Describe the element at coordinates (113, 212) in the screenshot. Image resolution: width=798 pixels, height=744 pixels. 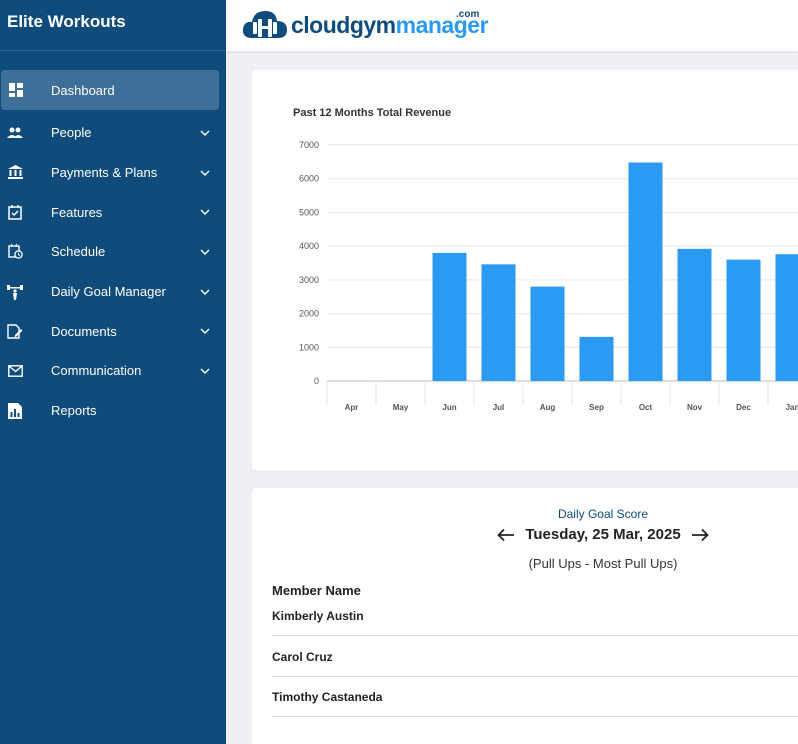
I see `sidebar-item-features: Features` at that location.